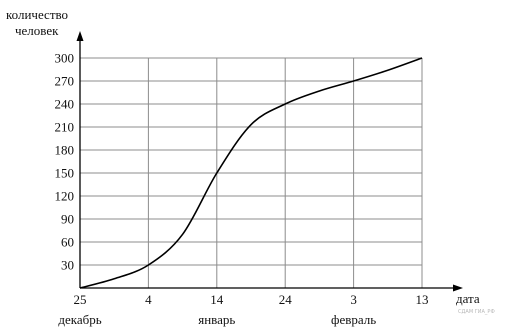  I want to click on y-tick-label: 240, so click(65, 104).